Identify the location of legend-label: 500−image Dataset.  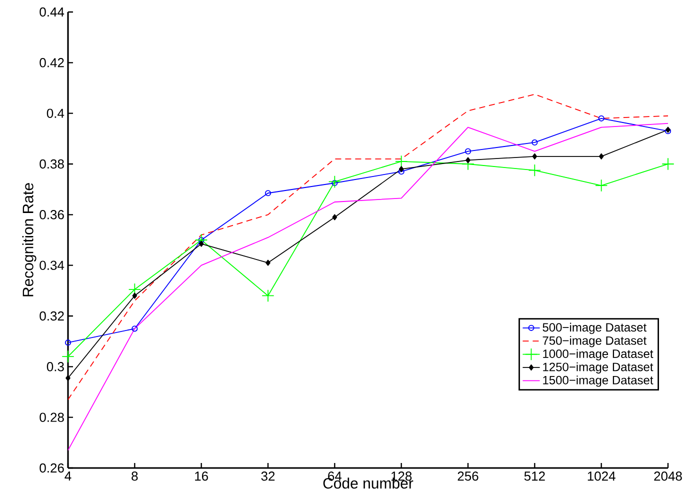
(594, 328).